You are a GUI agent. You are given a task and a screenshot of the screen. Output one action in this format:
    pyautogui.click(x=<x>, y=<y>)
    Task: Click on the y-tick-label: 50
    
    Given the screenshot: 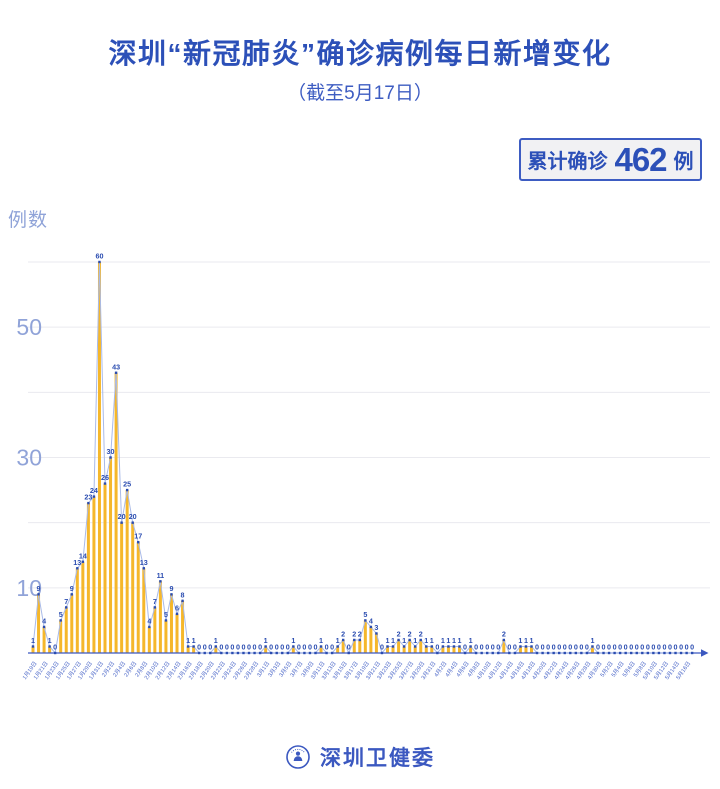 What is the action you would take?
    pyautogui.click(x=29, y=327)
    